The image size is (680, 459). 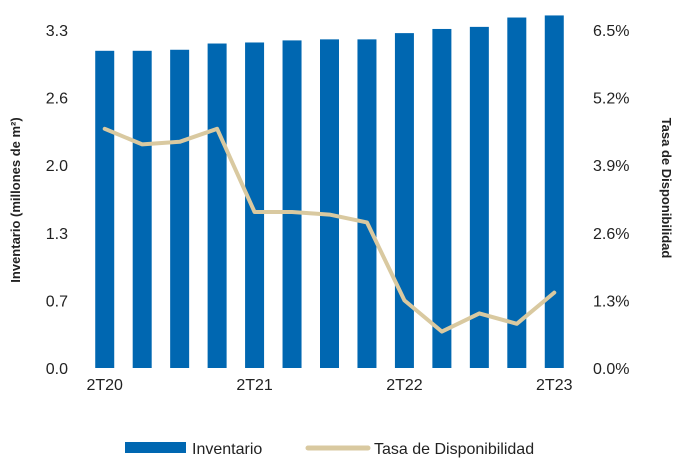 I want to click on left-tick-label: 3.3, so click(x=57, y=31).